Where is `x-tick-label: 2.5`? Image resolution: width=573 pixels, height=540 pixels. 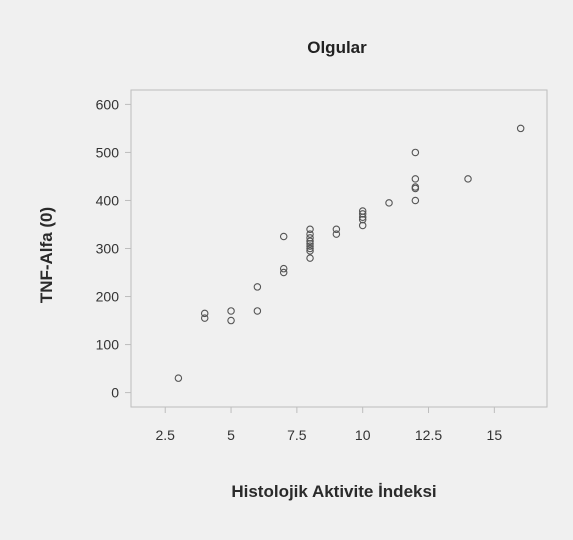
x-tick-label: 2.5 is located at coordinates (165, 435).